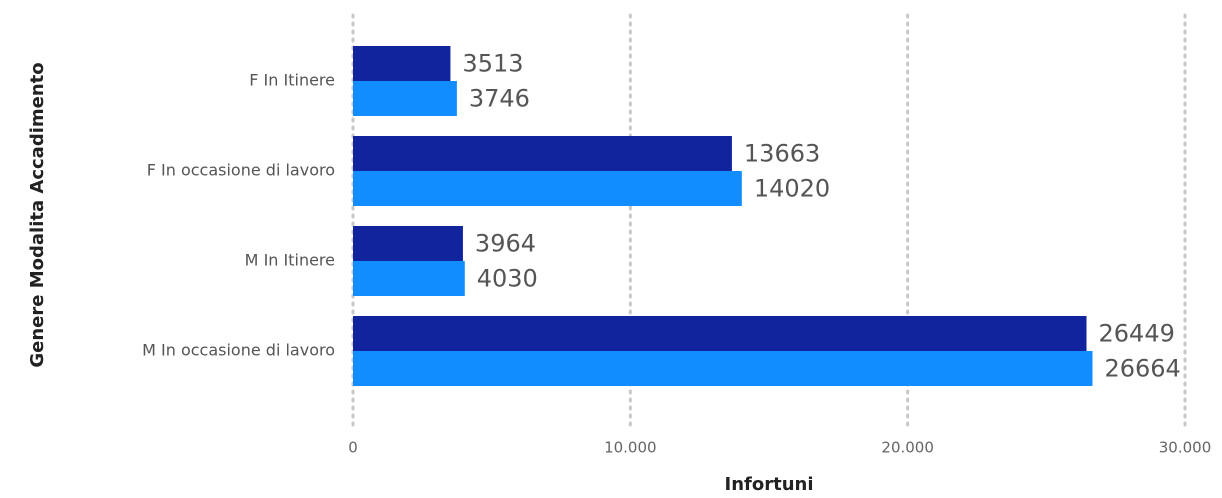 This screenshot has height=498, width=1222. Describe the element at coordinates (241, 170) in the screenshot. I see `y-tick-label: F In occasione di lavoro` at that location.